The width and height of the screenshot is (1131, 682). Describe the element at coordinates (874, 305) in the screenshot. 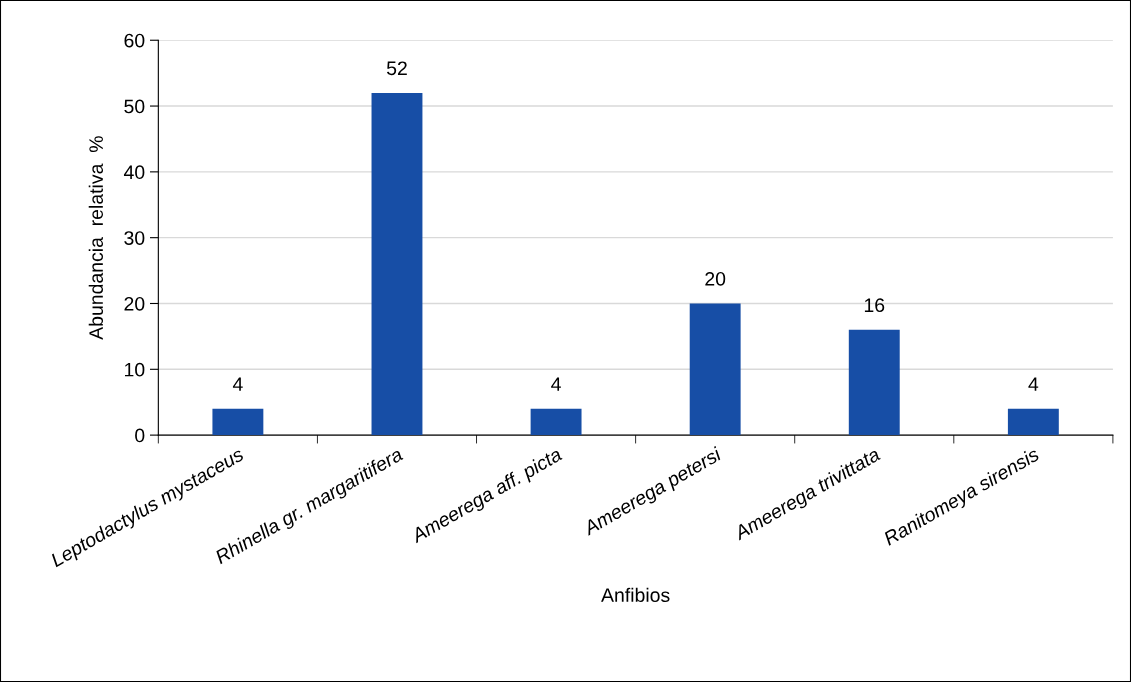

I see `data-label: 16` at that location.